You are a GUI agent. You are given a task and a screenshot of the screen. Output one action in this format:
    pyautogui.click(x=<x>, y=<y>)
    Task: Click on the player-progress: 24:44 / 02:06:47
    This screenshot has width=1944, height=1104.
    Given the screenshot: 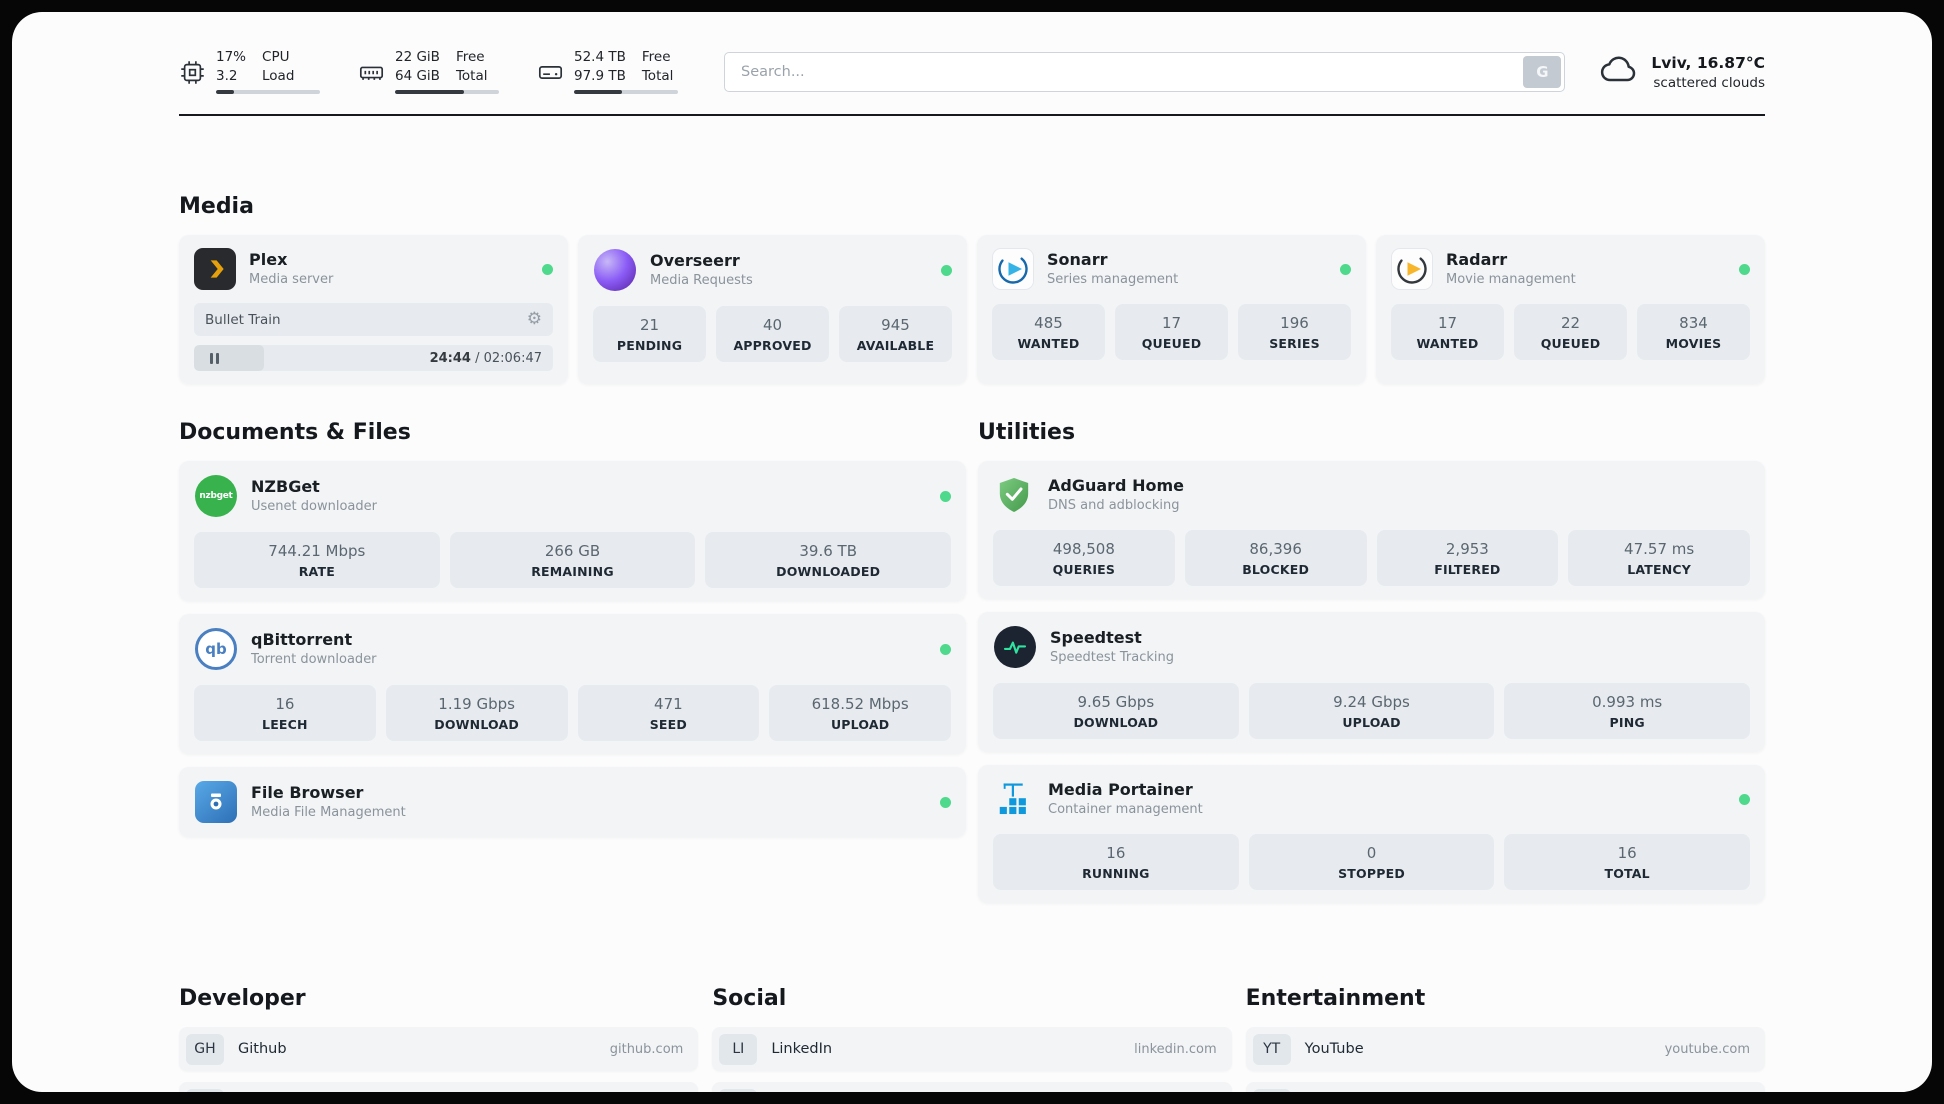 What is the action you would take?
    pyautogui.click(x=373, y=358)
    